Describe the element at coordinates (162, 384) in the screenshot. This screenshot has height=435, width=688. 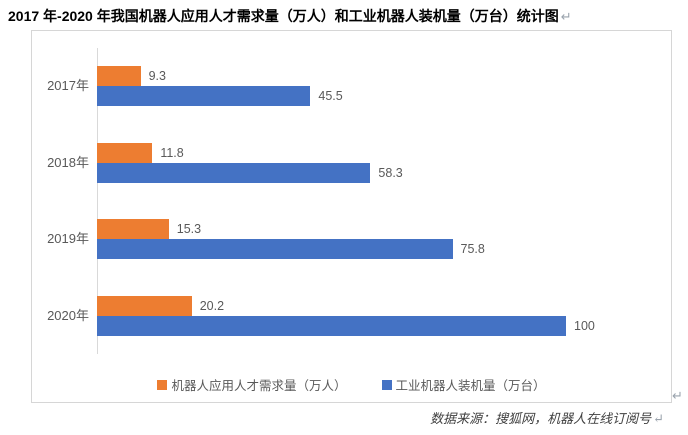
I see `legend-swatch-orange-icon` at that location.